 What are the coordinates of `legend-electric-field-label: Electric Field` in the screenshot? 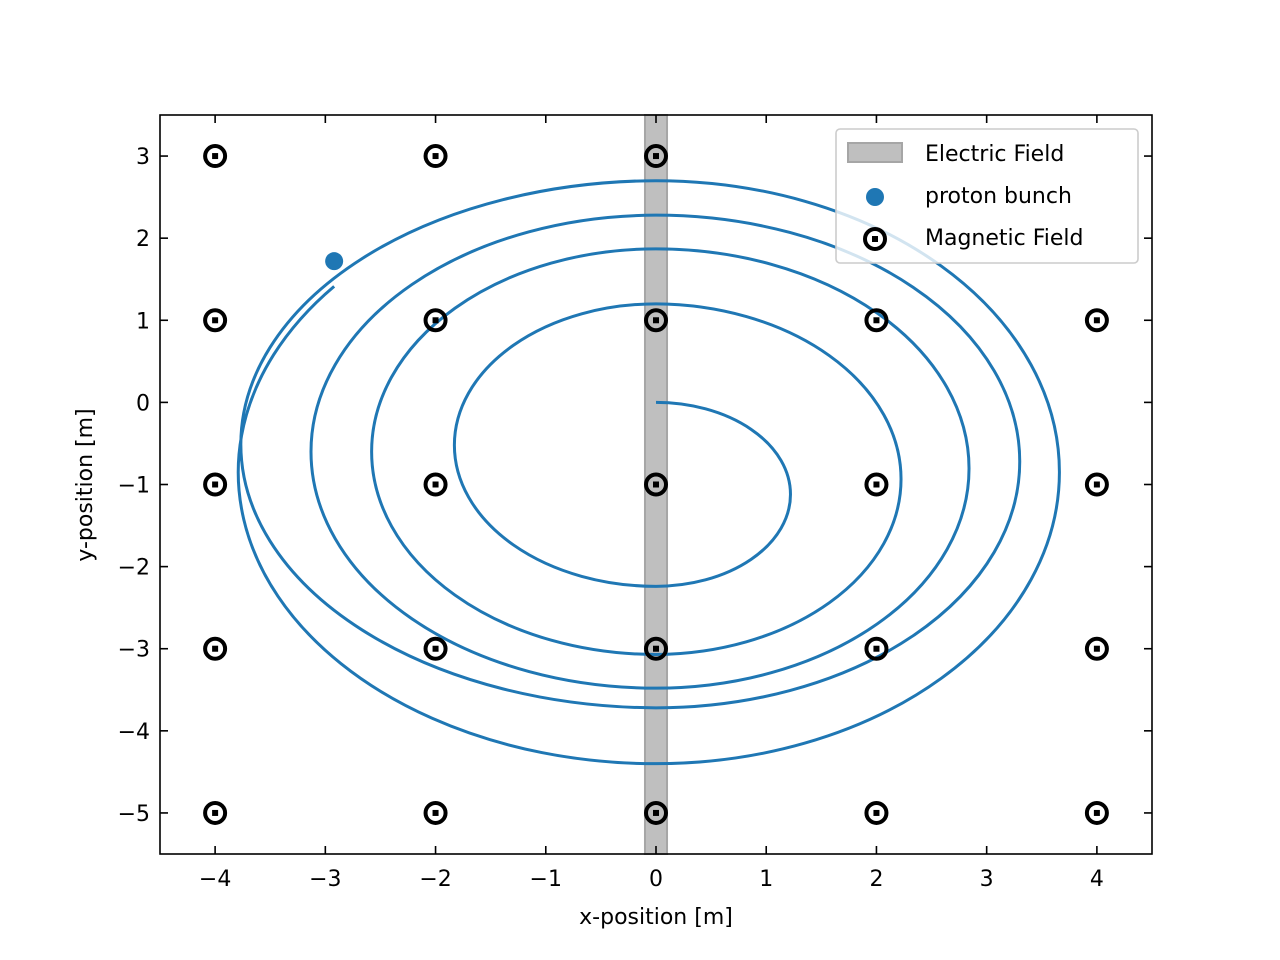 It's located at (994, 154).